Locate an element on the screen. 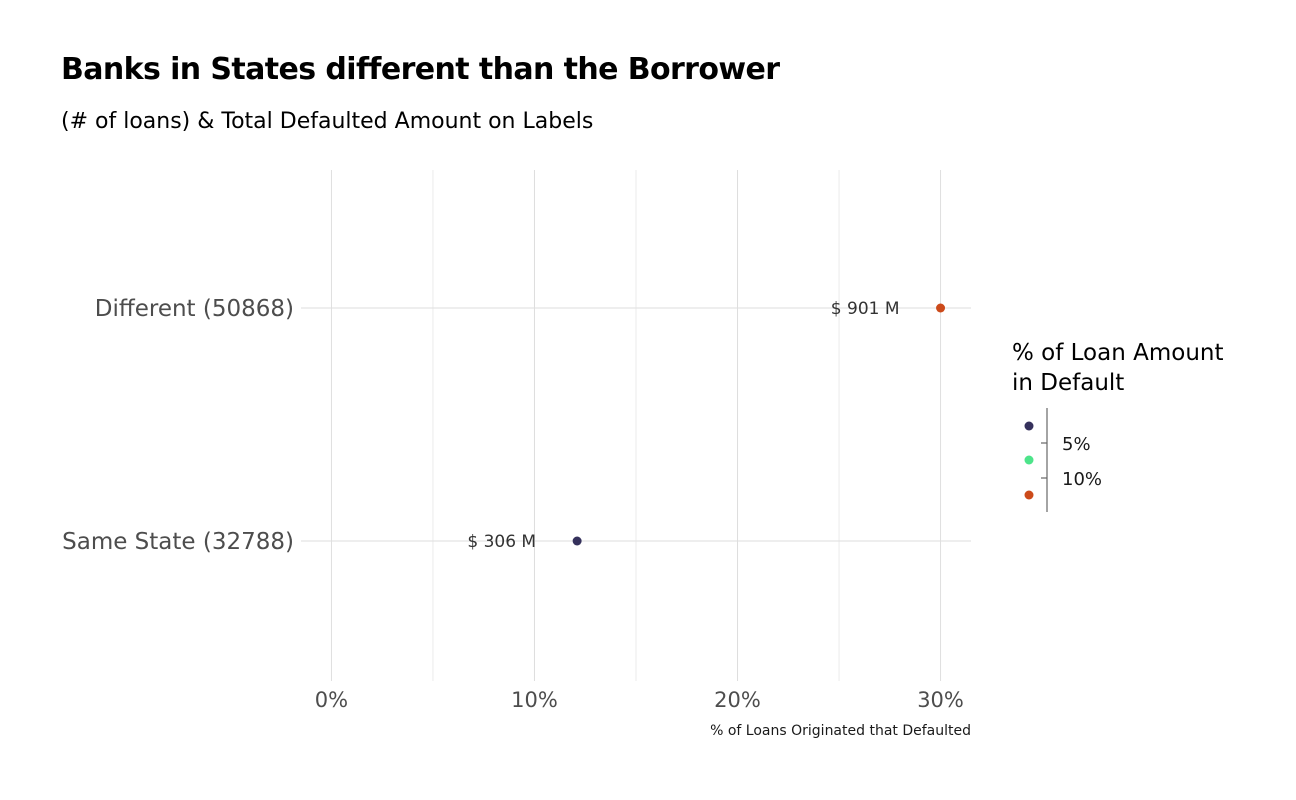 Image resolution: width=1296 pixels, height=800 pixels. legend-tick-label: 5% is located at coordinates (1076, 444).